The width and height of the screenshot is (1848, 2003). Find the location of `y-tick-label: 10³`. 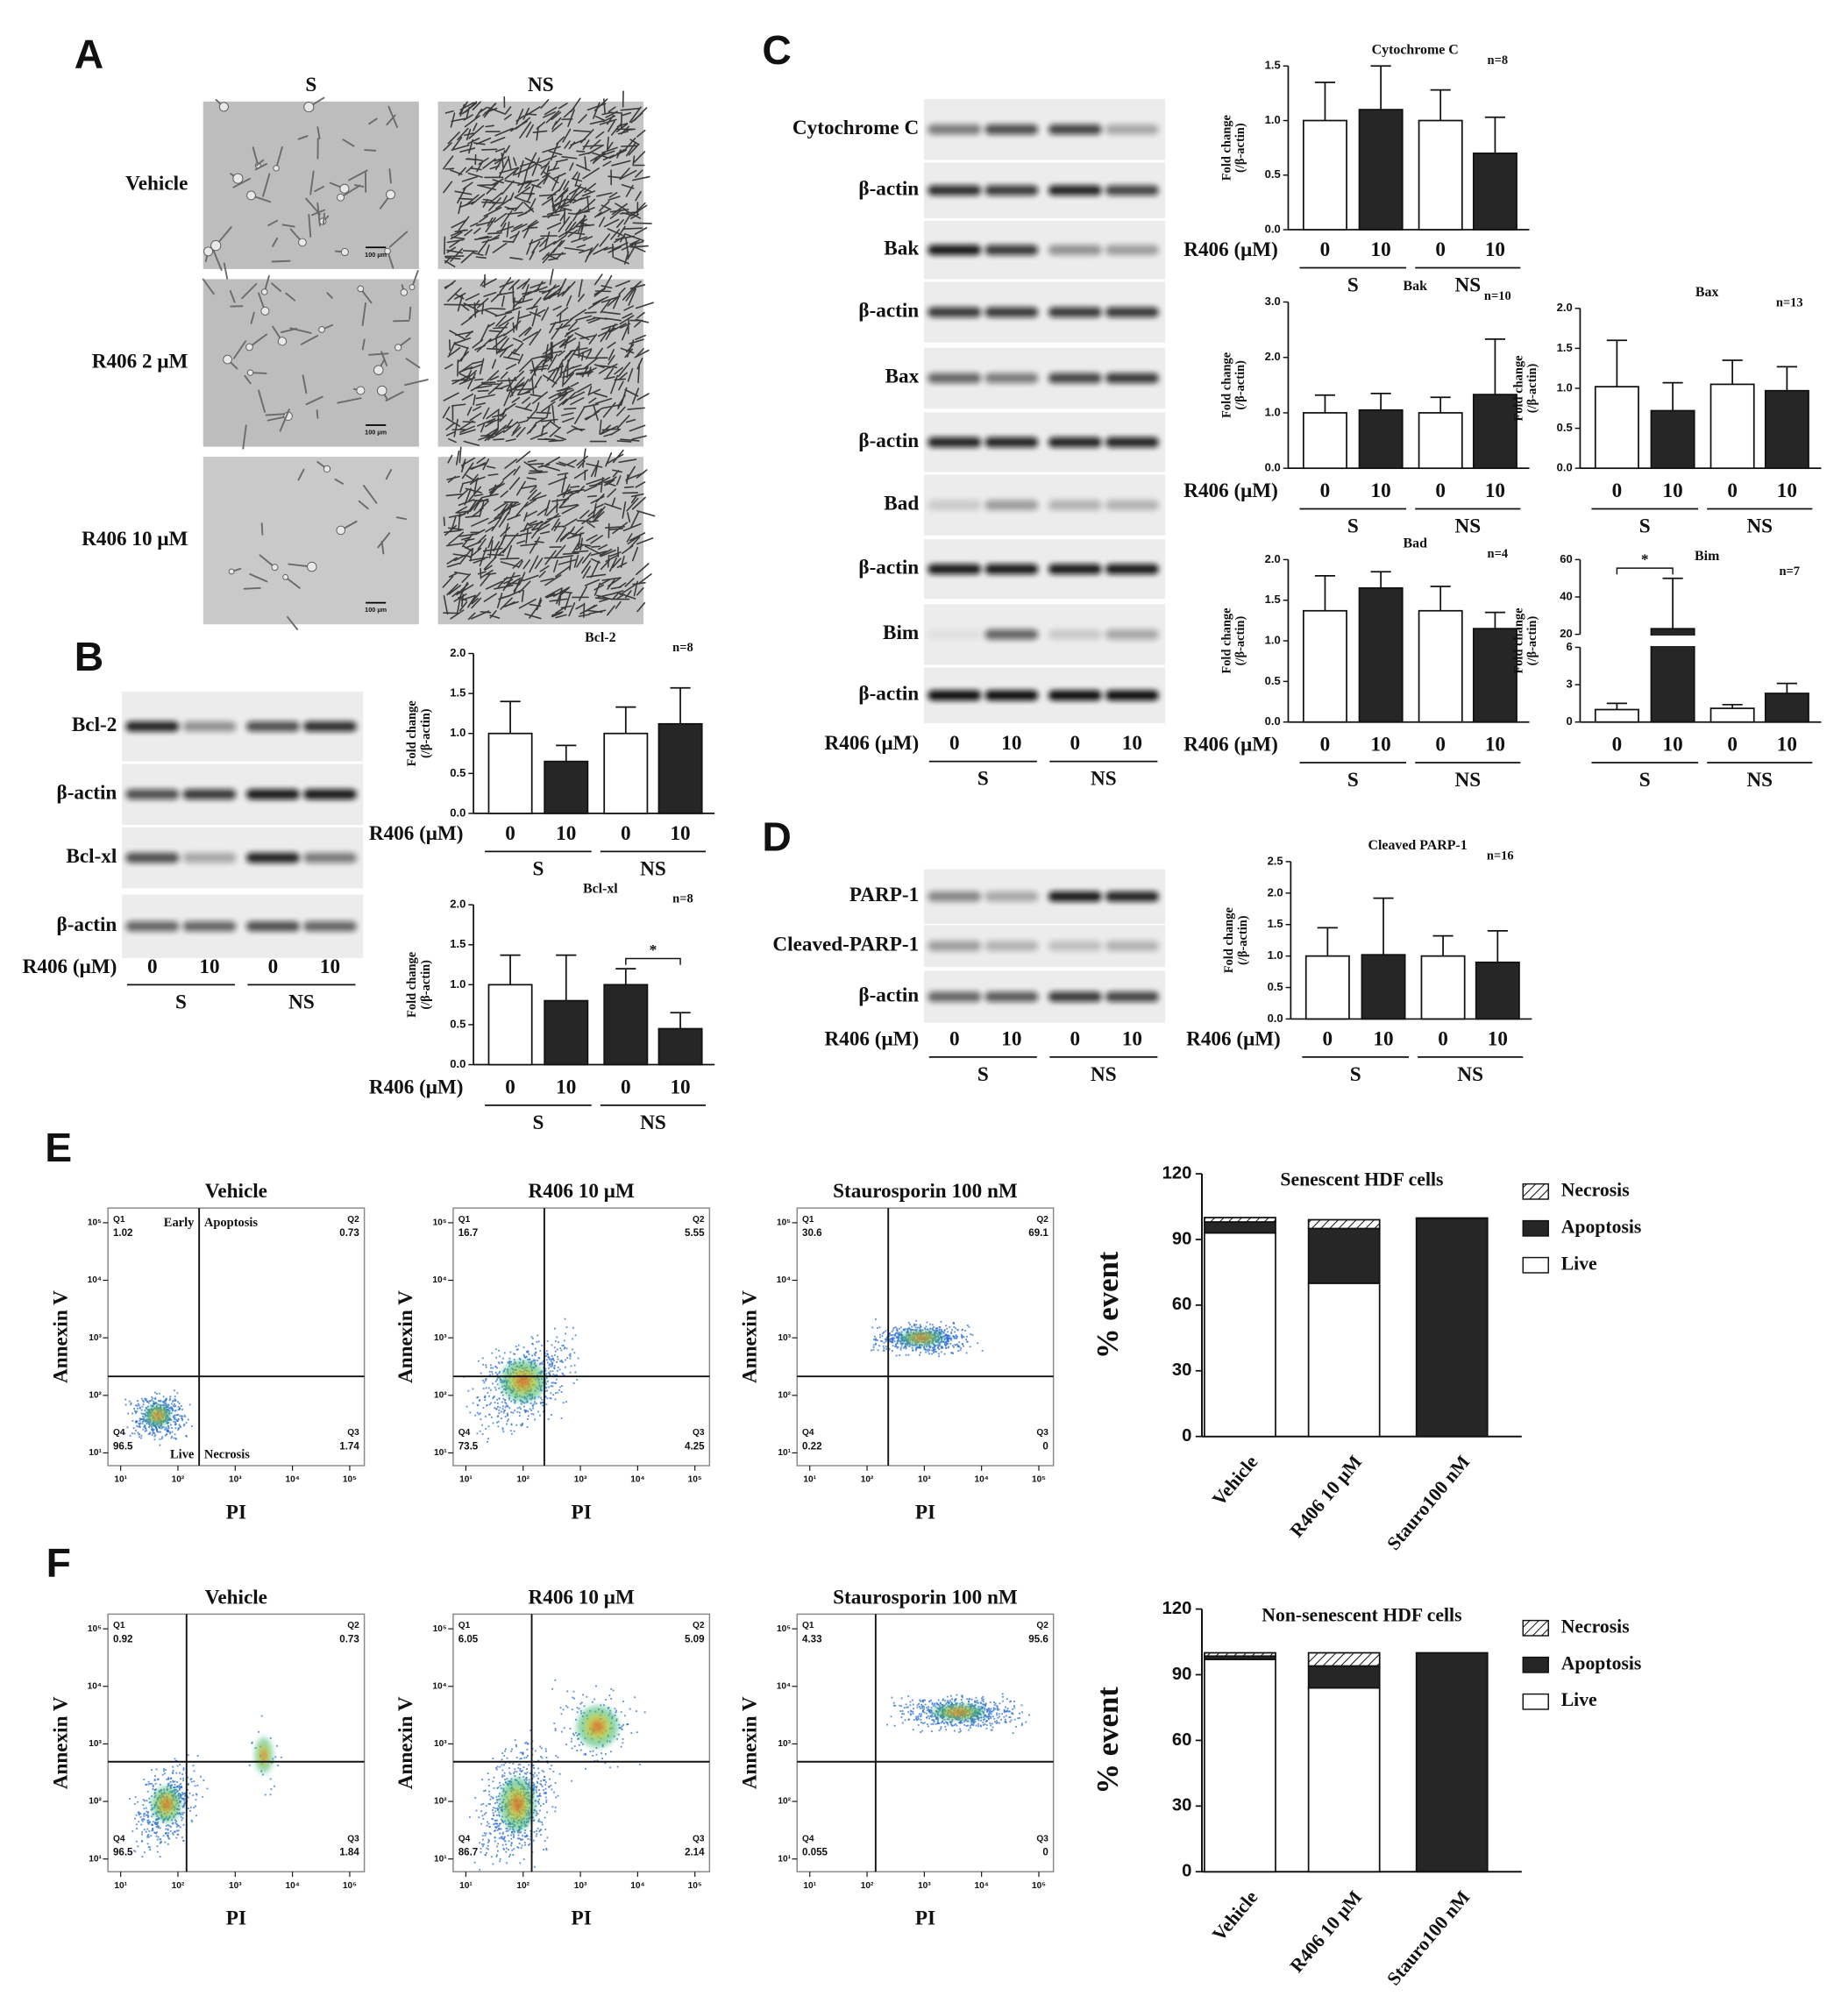

y-tick-label: 10³ is located at coordinates (441, 1744).